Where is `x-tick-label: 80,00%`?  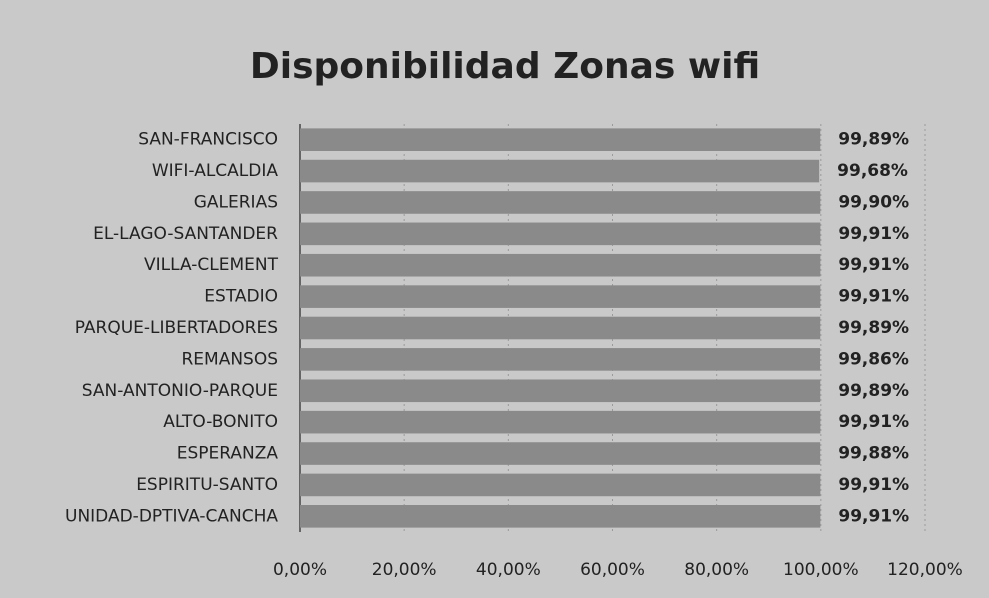 x-tick-label: 80,00% is located at coordinates (716, 570).